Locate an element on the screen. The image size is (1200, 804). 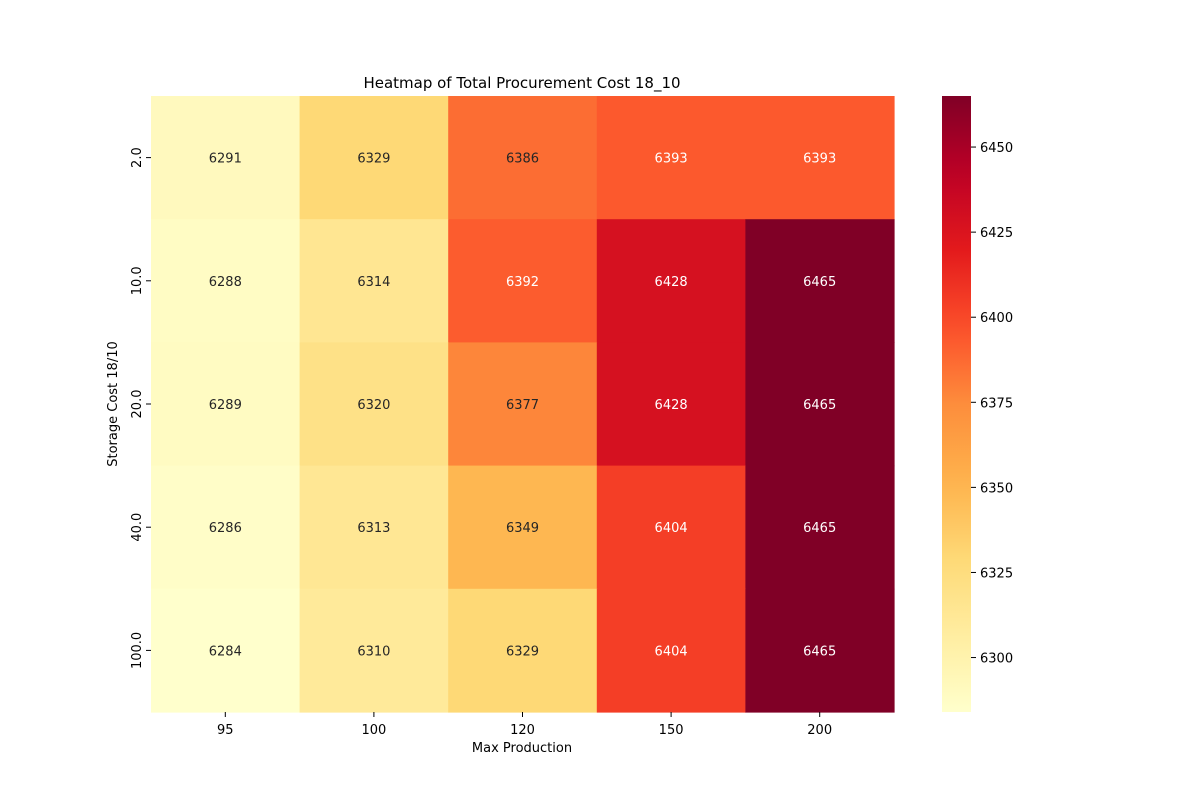
cell-value-label: 6286 is located at coordinates (225, 528).